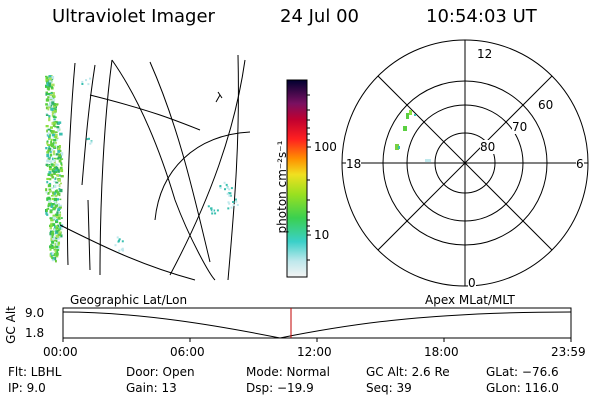 The image size is (600, 400). What do you see at coordinates (317, 340) in the screenshot?
I see `alt-plot-x-ticks` at bounding box center [317, 340].